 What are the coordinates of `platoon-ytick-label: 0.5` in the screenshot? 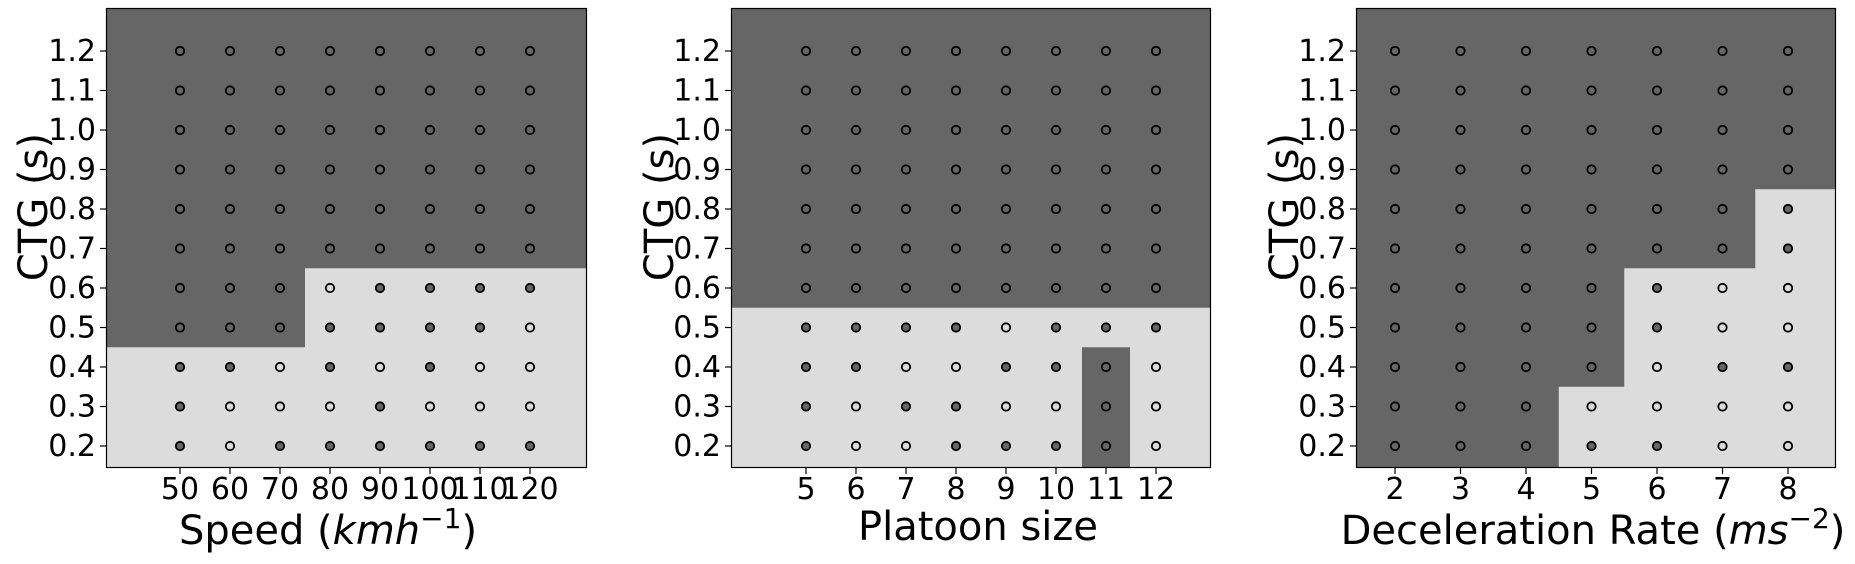 It's located at (697, 328).